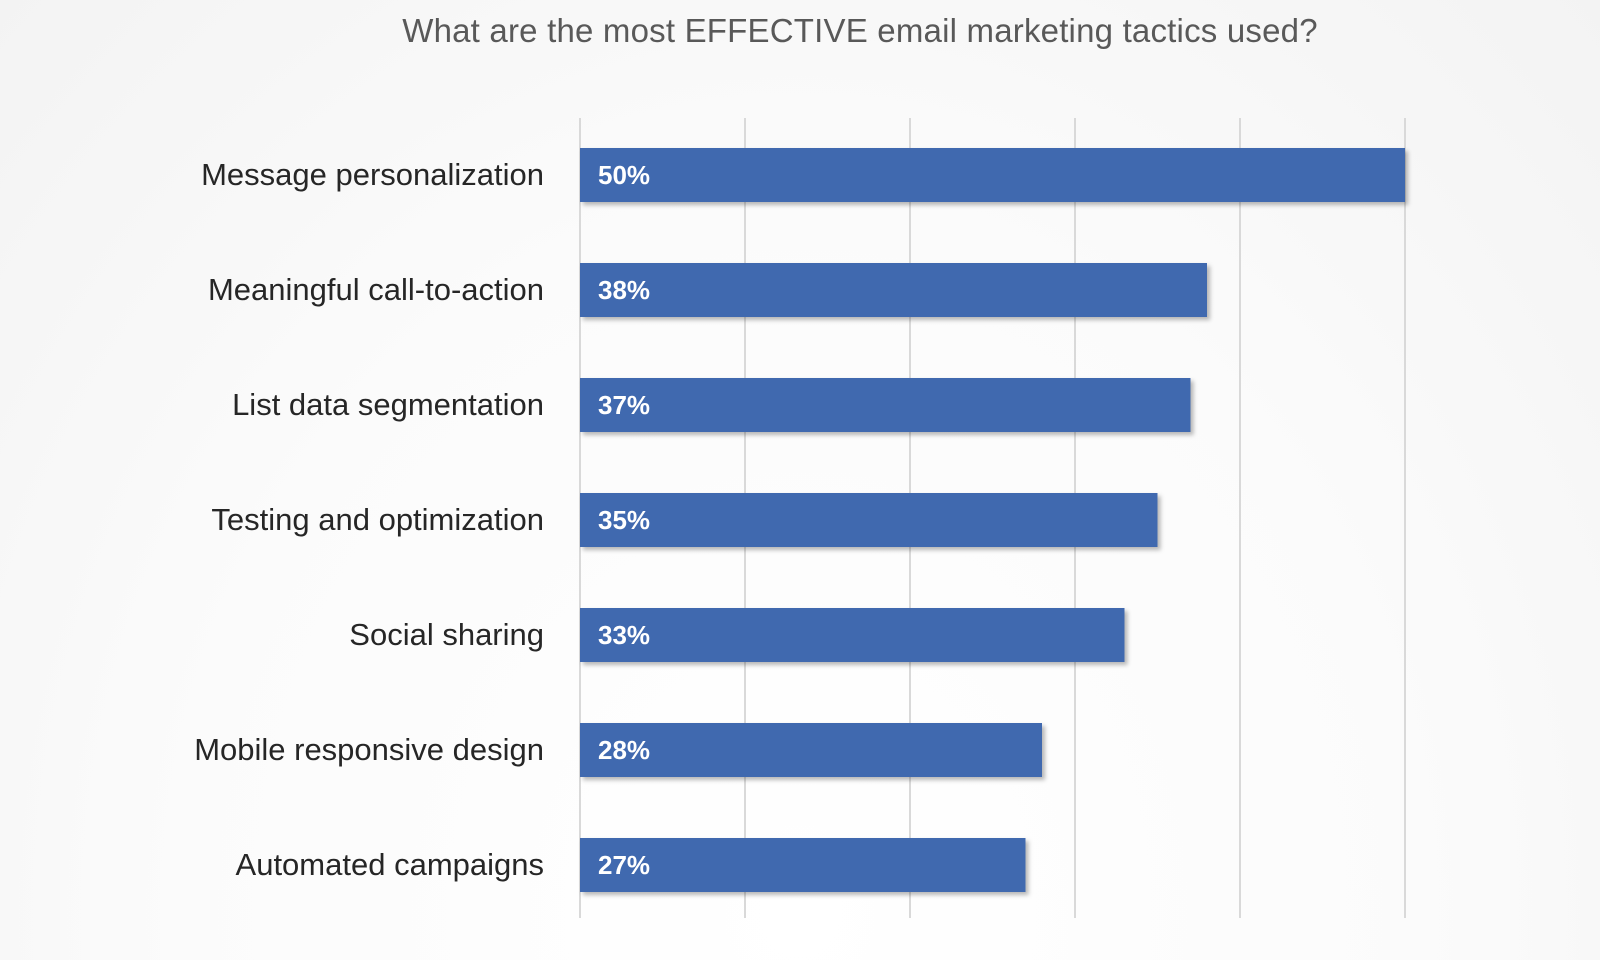 The height and width of the screenshot is (960, 1600). Describe the element at coordinates (624, 175) in the screenshot. I see `data-label-1: 50%` at that location.